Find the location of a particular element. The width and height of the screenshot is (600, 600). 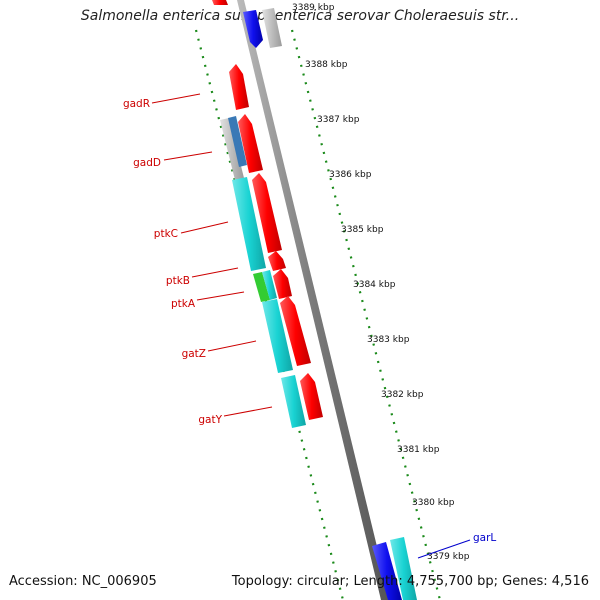

gene-gadD-feature is located at coordinates (250, 143).